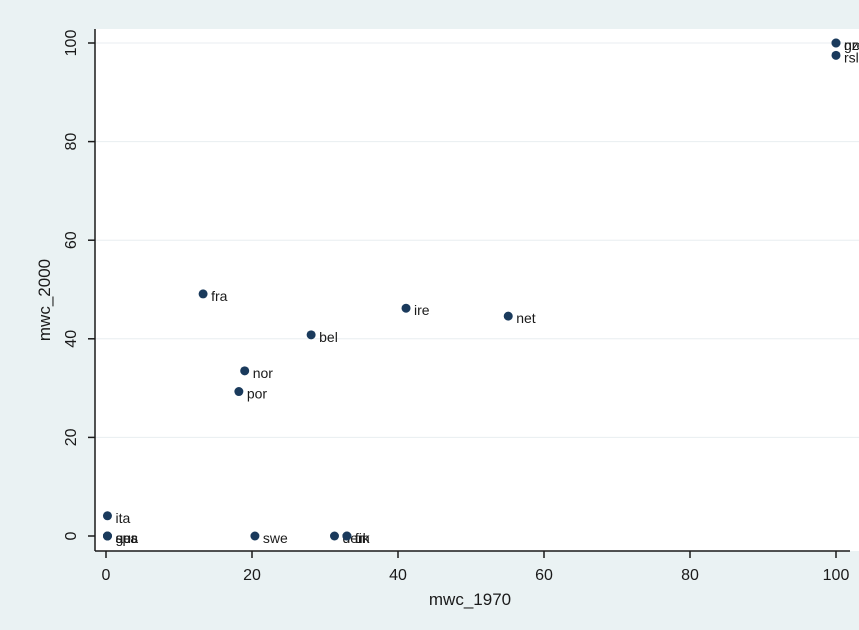 This screenshot has height=630, width=859. I want to click on data-point-label: ita, so click(122, 518).